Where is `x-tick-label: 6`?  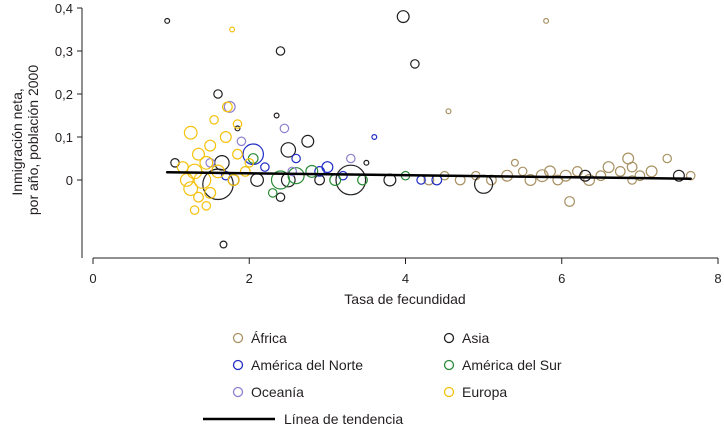
x-tick-label: 6 is located at coordinates (561, 278).